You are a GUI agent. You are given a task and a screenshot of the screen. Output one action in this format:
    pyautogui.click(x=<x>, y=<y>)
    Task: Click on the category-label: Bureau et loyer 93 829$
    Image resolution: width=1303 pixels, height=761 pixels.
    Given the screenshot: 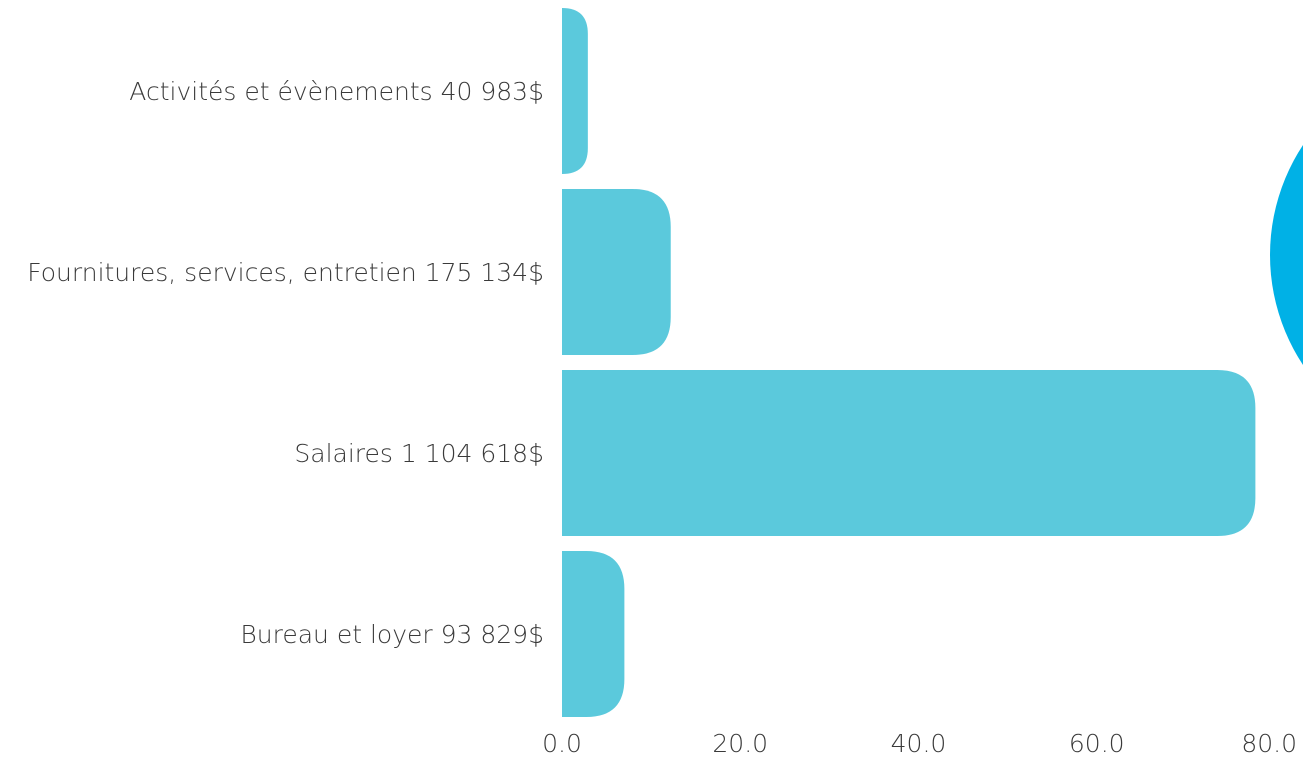 What is the action you would take?
    pyautogui.click(x=392, y=634)
    